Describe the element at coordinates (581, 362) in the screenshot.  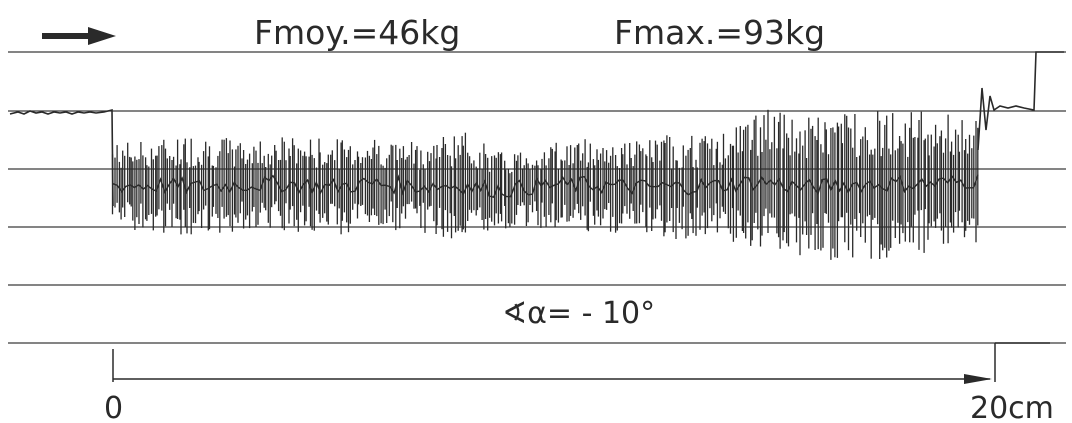
I see `distance-scale` at that location.